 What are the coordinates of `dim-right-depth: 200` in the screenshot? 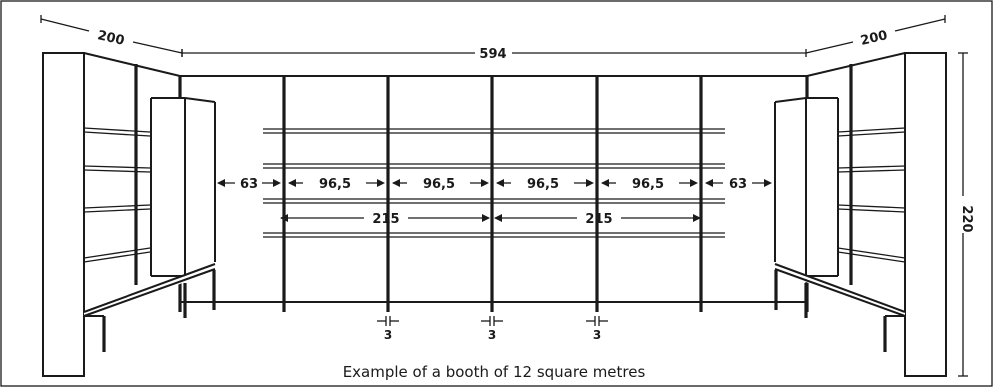 It's located at (875, 34).